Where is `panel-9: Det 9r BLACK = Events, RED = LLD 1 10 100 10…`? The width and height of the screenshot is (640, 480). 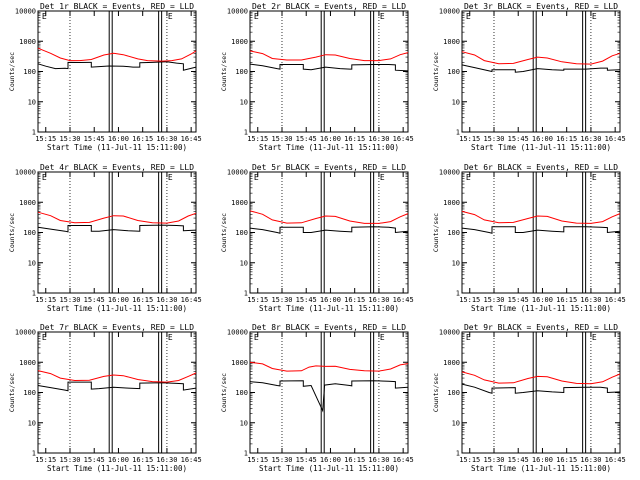 panel-9: Det 9r BLACK = Events, RED = LLD 1 10 100 10… is located at coordinates (529, 398).